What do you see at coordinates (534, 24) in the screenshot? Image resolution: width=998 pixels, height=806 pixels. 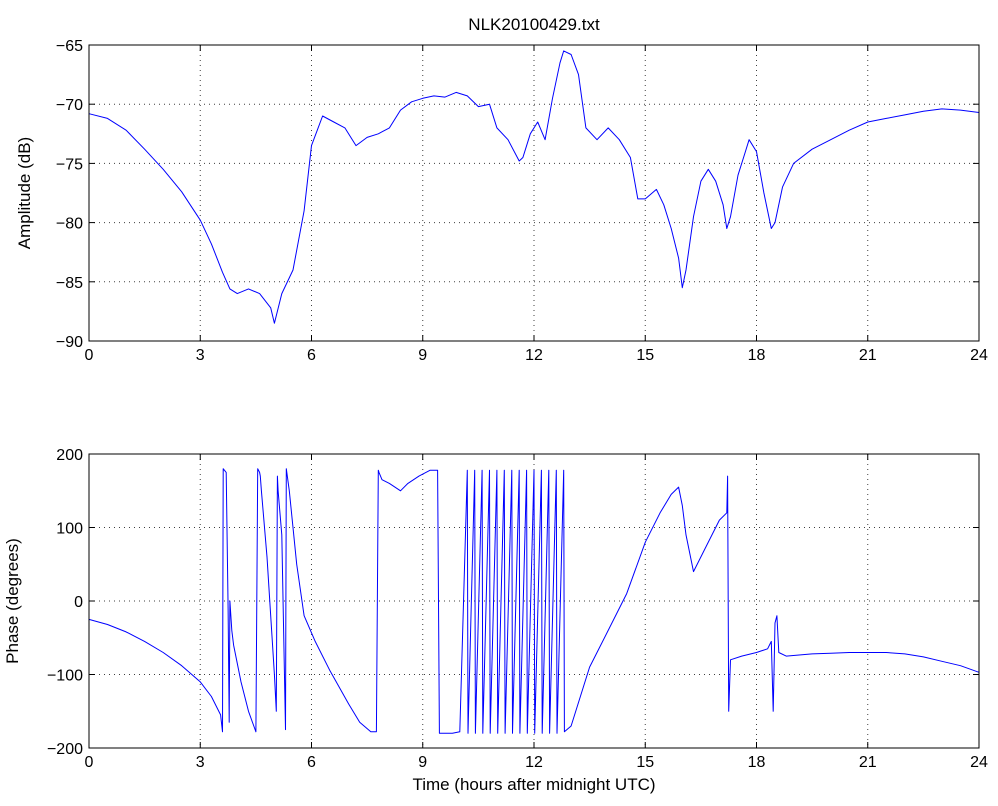 I see `chart-title: NLK20100429.txt` at bounding box center [534, 24].